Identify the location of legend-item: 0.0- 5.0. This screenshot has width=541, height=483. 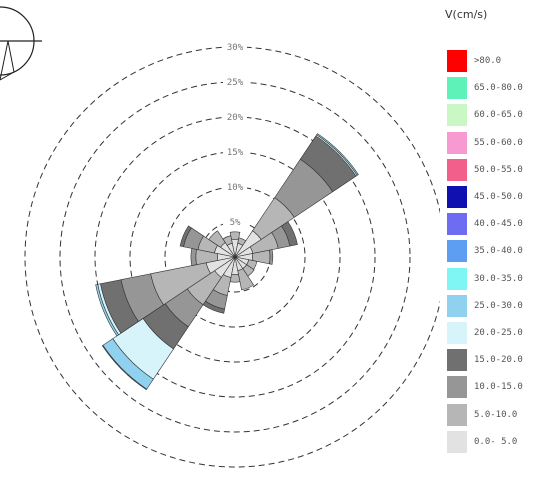
(494, 441).